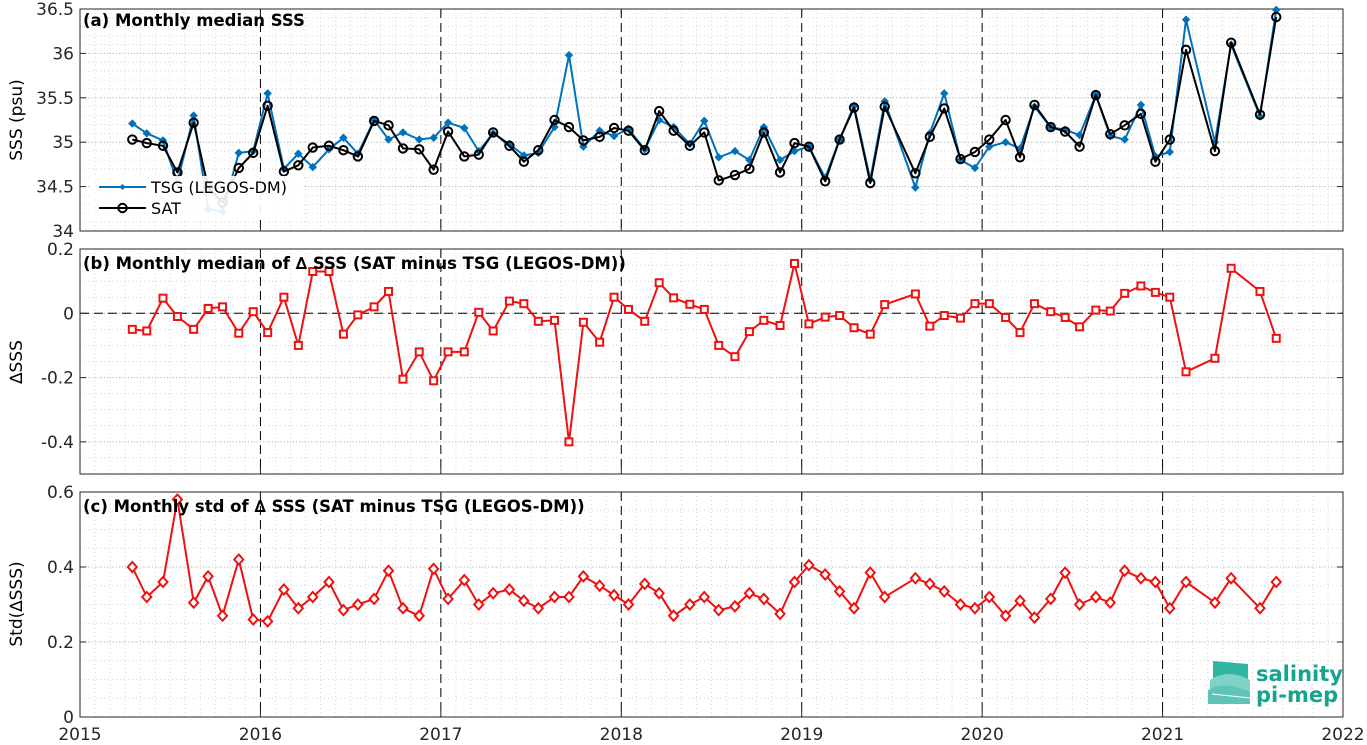  I want to click on x-tick-label: 2017, so click(440, 735).